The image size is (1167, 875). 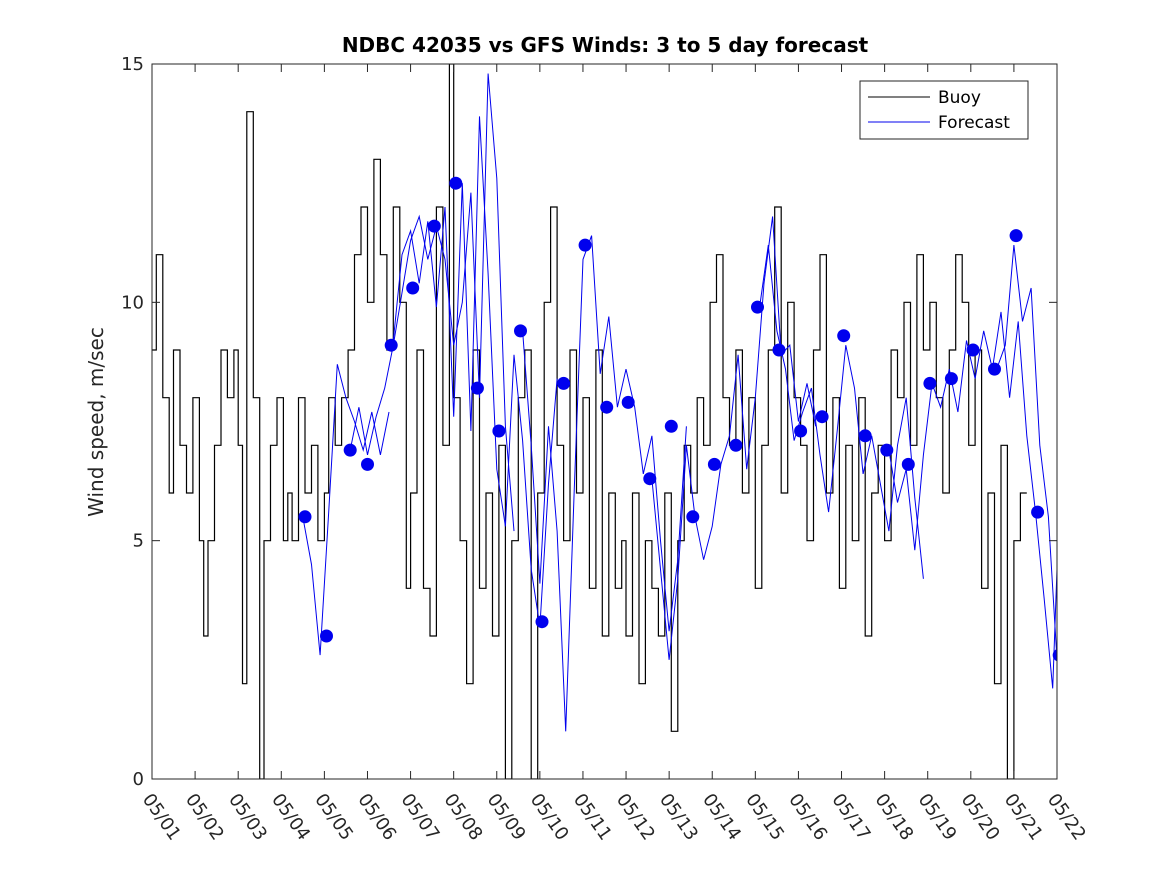 What do you see at coordinates (974, 123) in the screenshot?
I see `legend-label-forecast: Forecast` at bounding box center [974, 123].